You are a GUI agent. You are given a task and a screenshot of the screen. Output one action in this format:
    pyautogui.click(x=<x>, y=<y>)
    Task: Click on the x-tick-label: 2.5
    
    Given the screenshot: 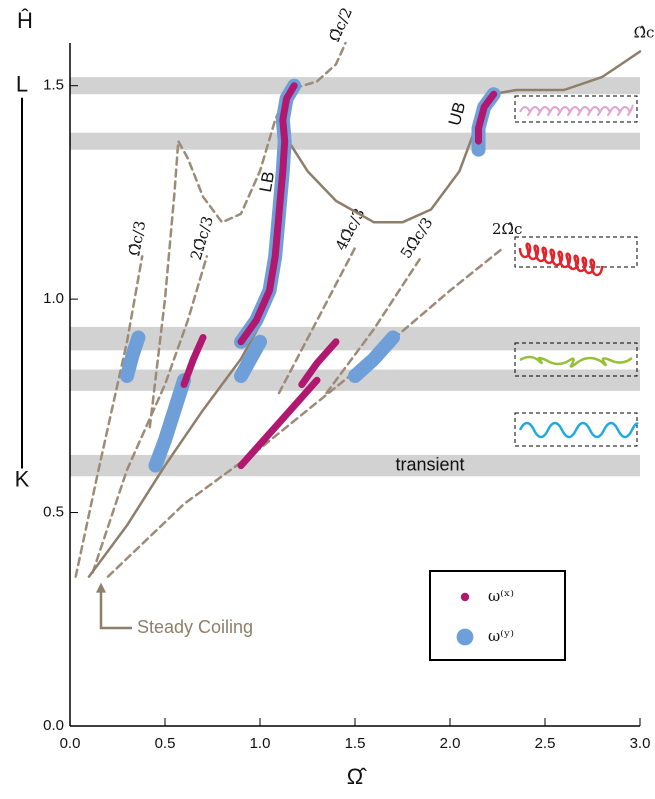 What is the action you would take?
    pyautogui.click(x=545, y=743)
    